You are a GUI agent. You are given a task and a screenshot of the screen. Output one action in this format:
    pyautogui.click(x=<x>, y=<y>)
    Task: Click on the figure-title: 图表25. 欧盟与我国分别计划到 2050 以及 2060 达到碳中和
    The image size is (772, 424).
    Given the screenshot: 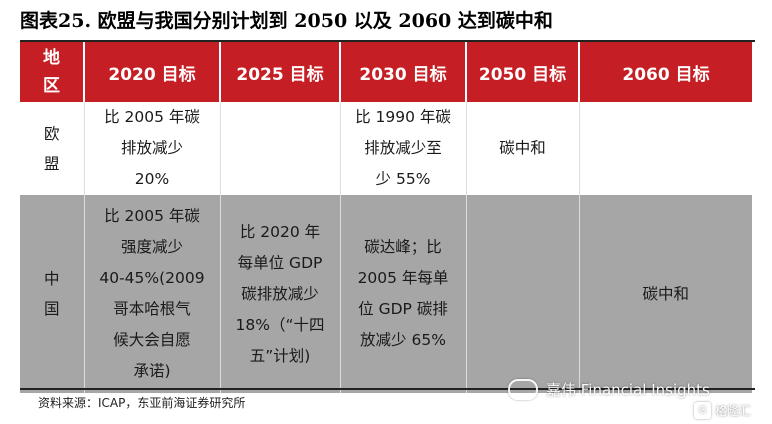 What is the action you would take?
    pyautogui.click(x=286, y=21)
    